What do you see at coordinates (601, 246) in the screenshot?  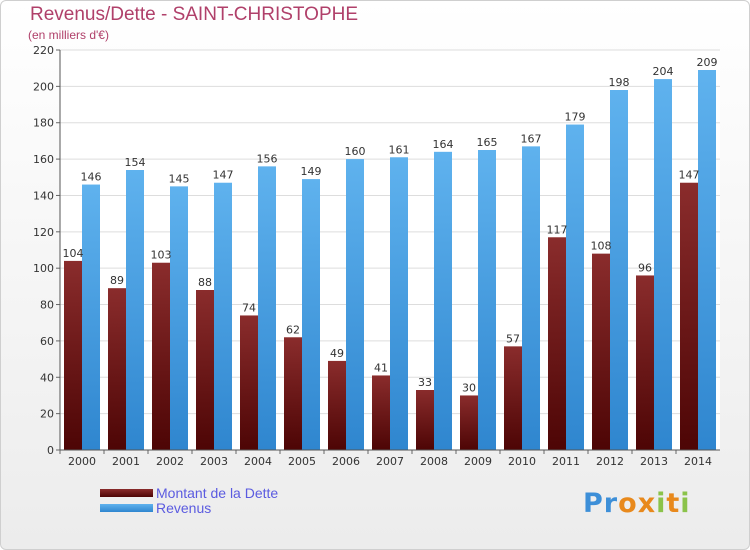 I see `data-label-dette: 108` at bounding box center [601, 246].